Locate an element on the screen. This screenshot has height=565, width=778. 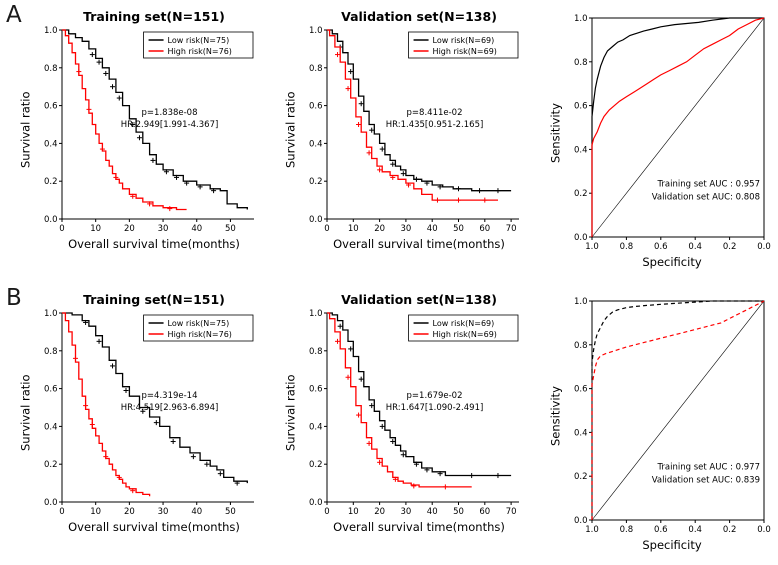
stats-text: p=1.679e-02 is located at coordinates (435, 396).